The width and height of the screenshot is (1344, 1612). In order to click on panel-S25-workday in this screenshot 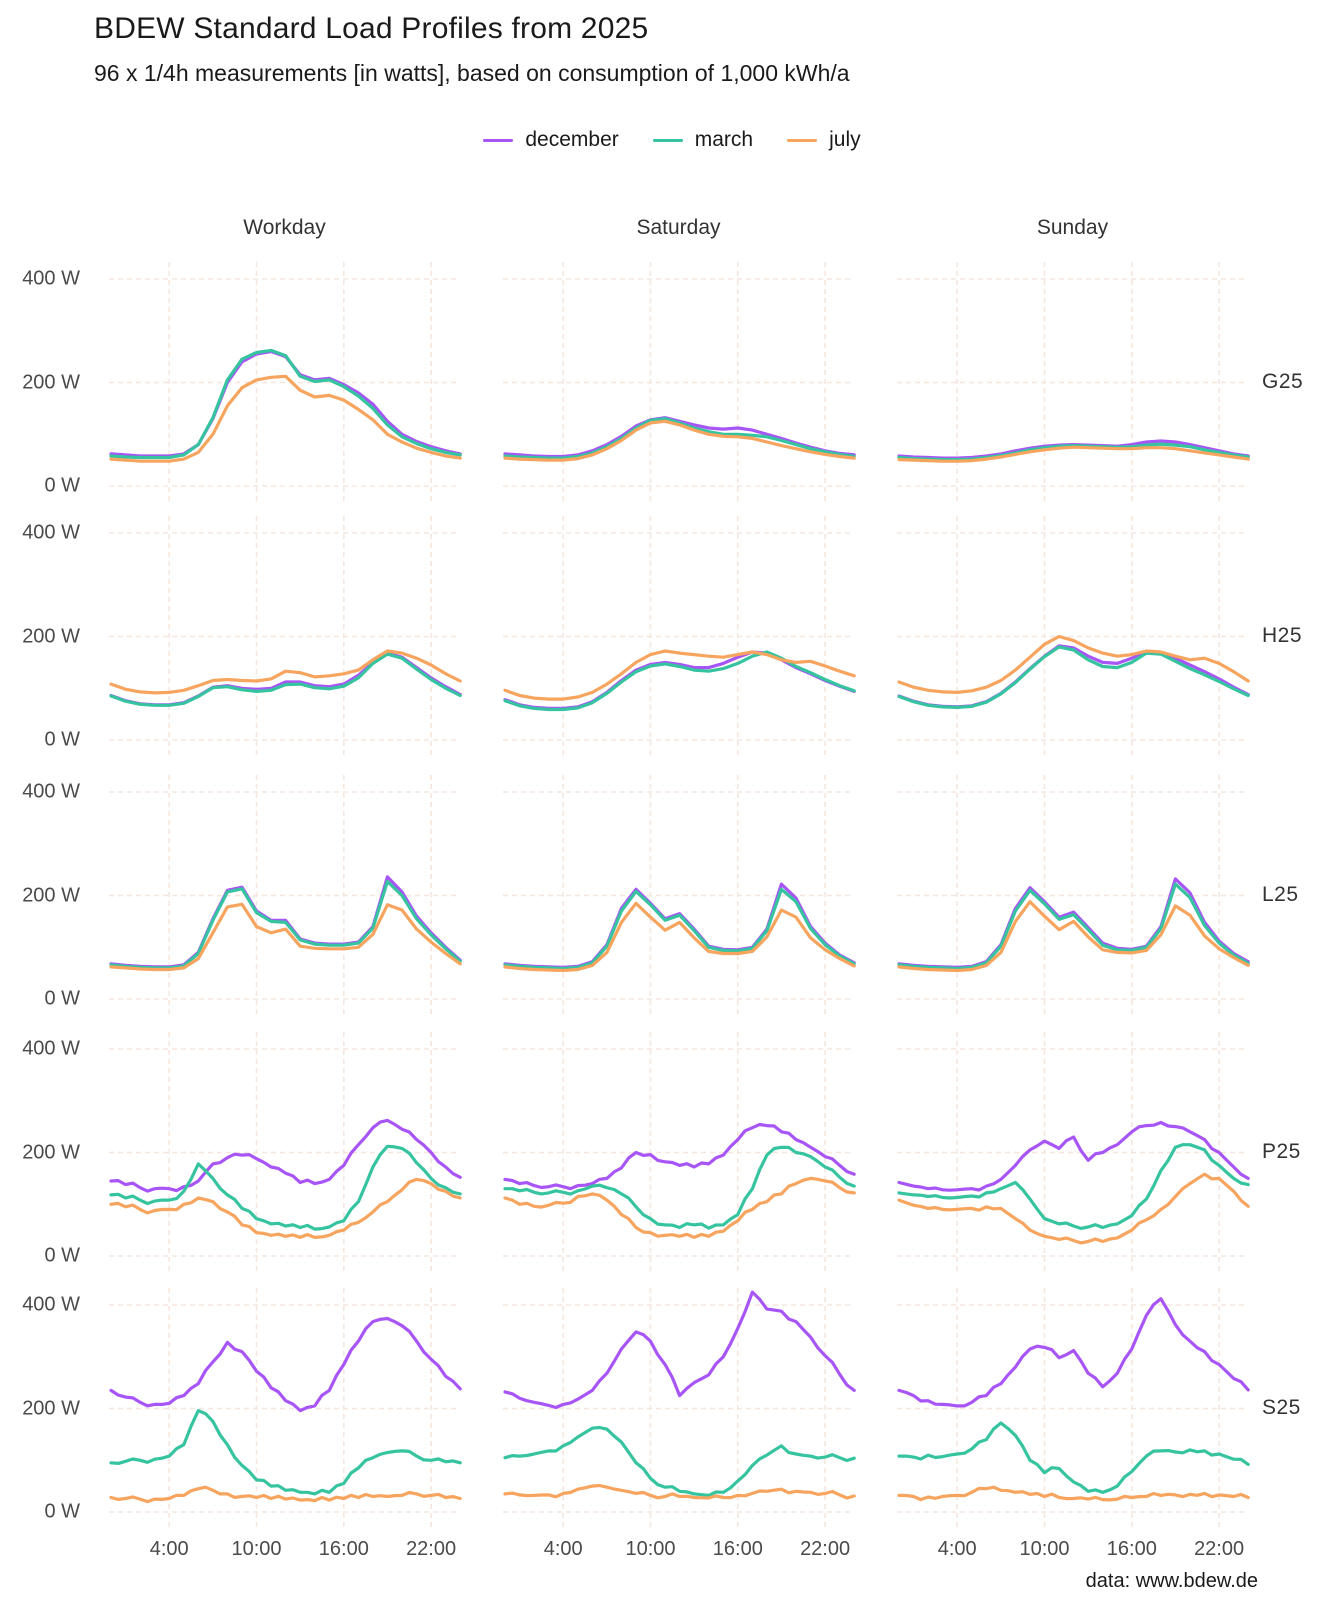, I will do `click(285, 1407)`.